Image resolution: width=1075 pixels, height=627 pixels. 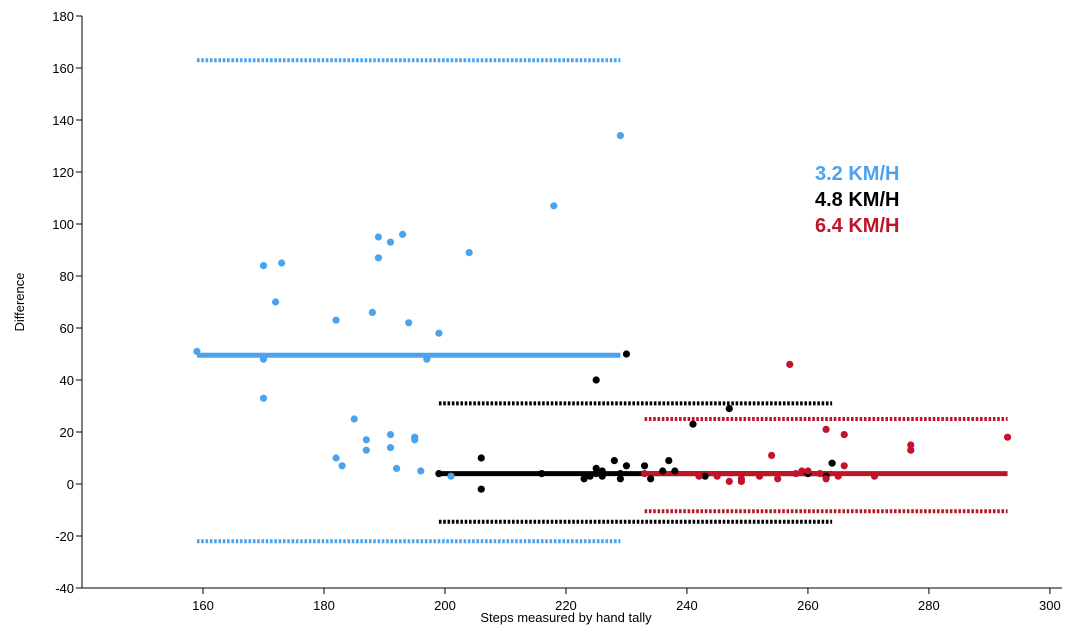 What do you see at coordinates (63, 68) in the screenshot?
I see `y-tick-label: 160` at bounding box center [63, 68].